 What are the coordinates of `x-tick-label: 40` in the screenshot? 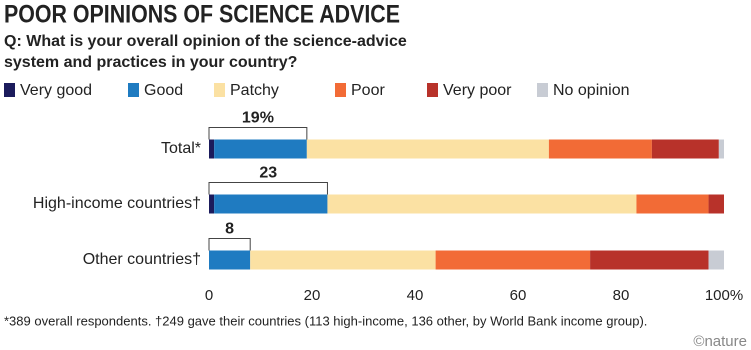 It's located at (415, 295).